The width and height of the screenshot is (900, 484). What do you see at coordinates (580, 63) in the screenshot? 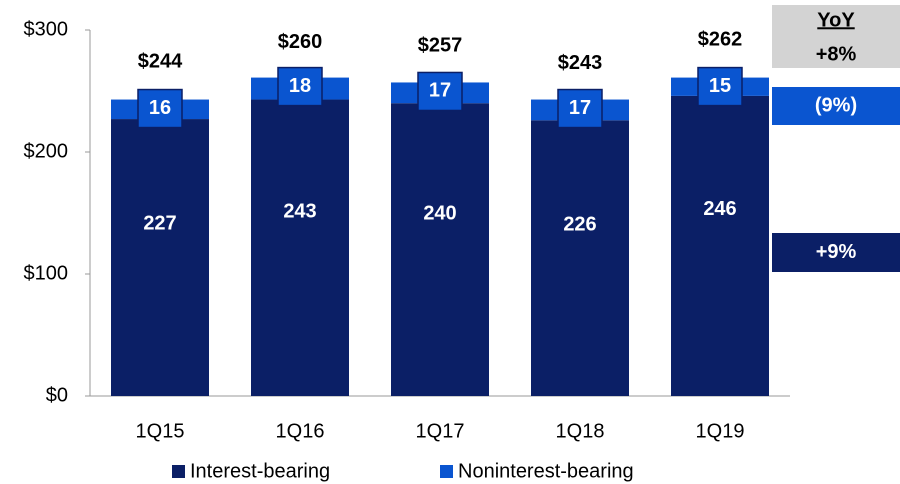
I see `total-label: $243` at bounding box center [580, 63].